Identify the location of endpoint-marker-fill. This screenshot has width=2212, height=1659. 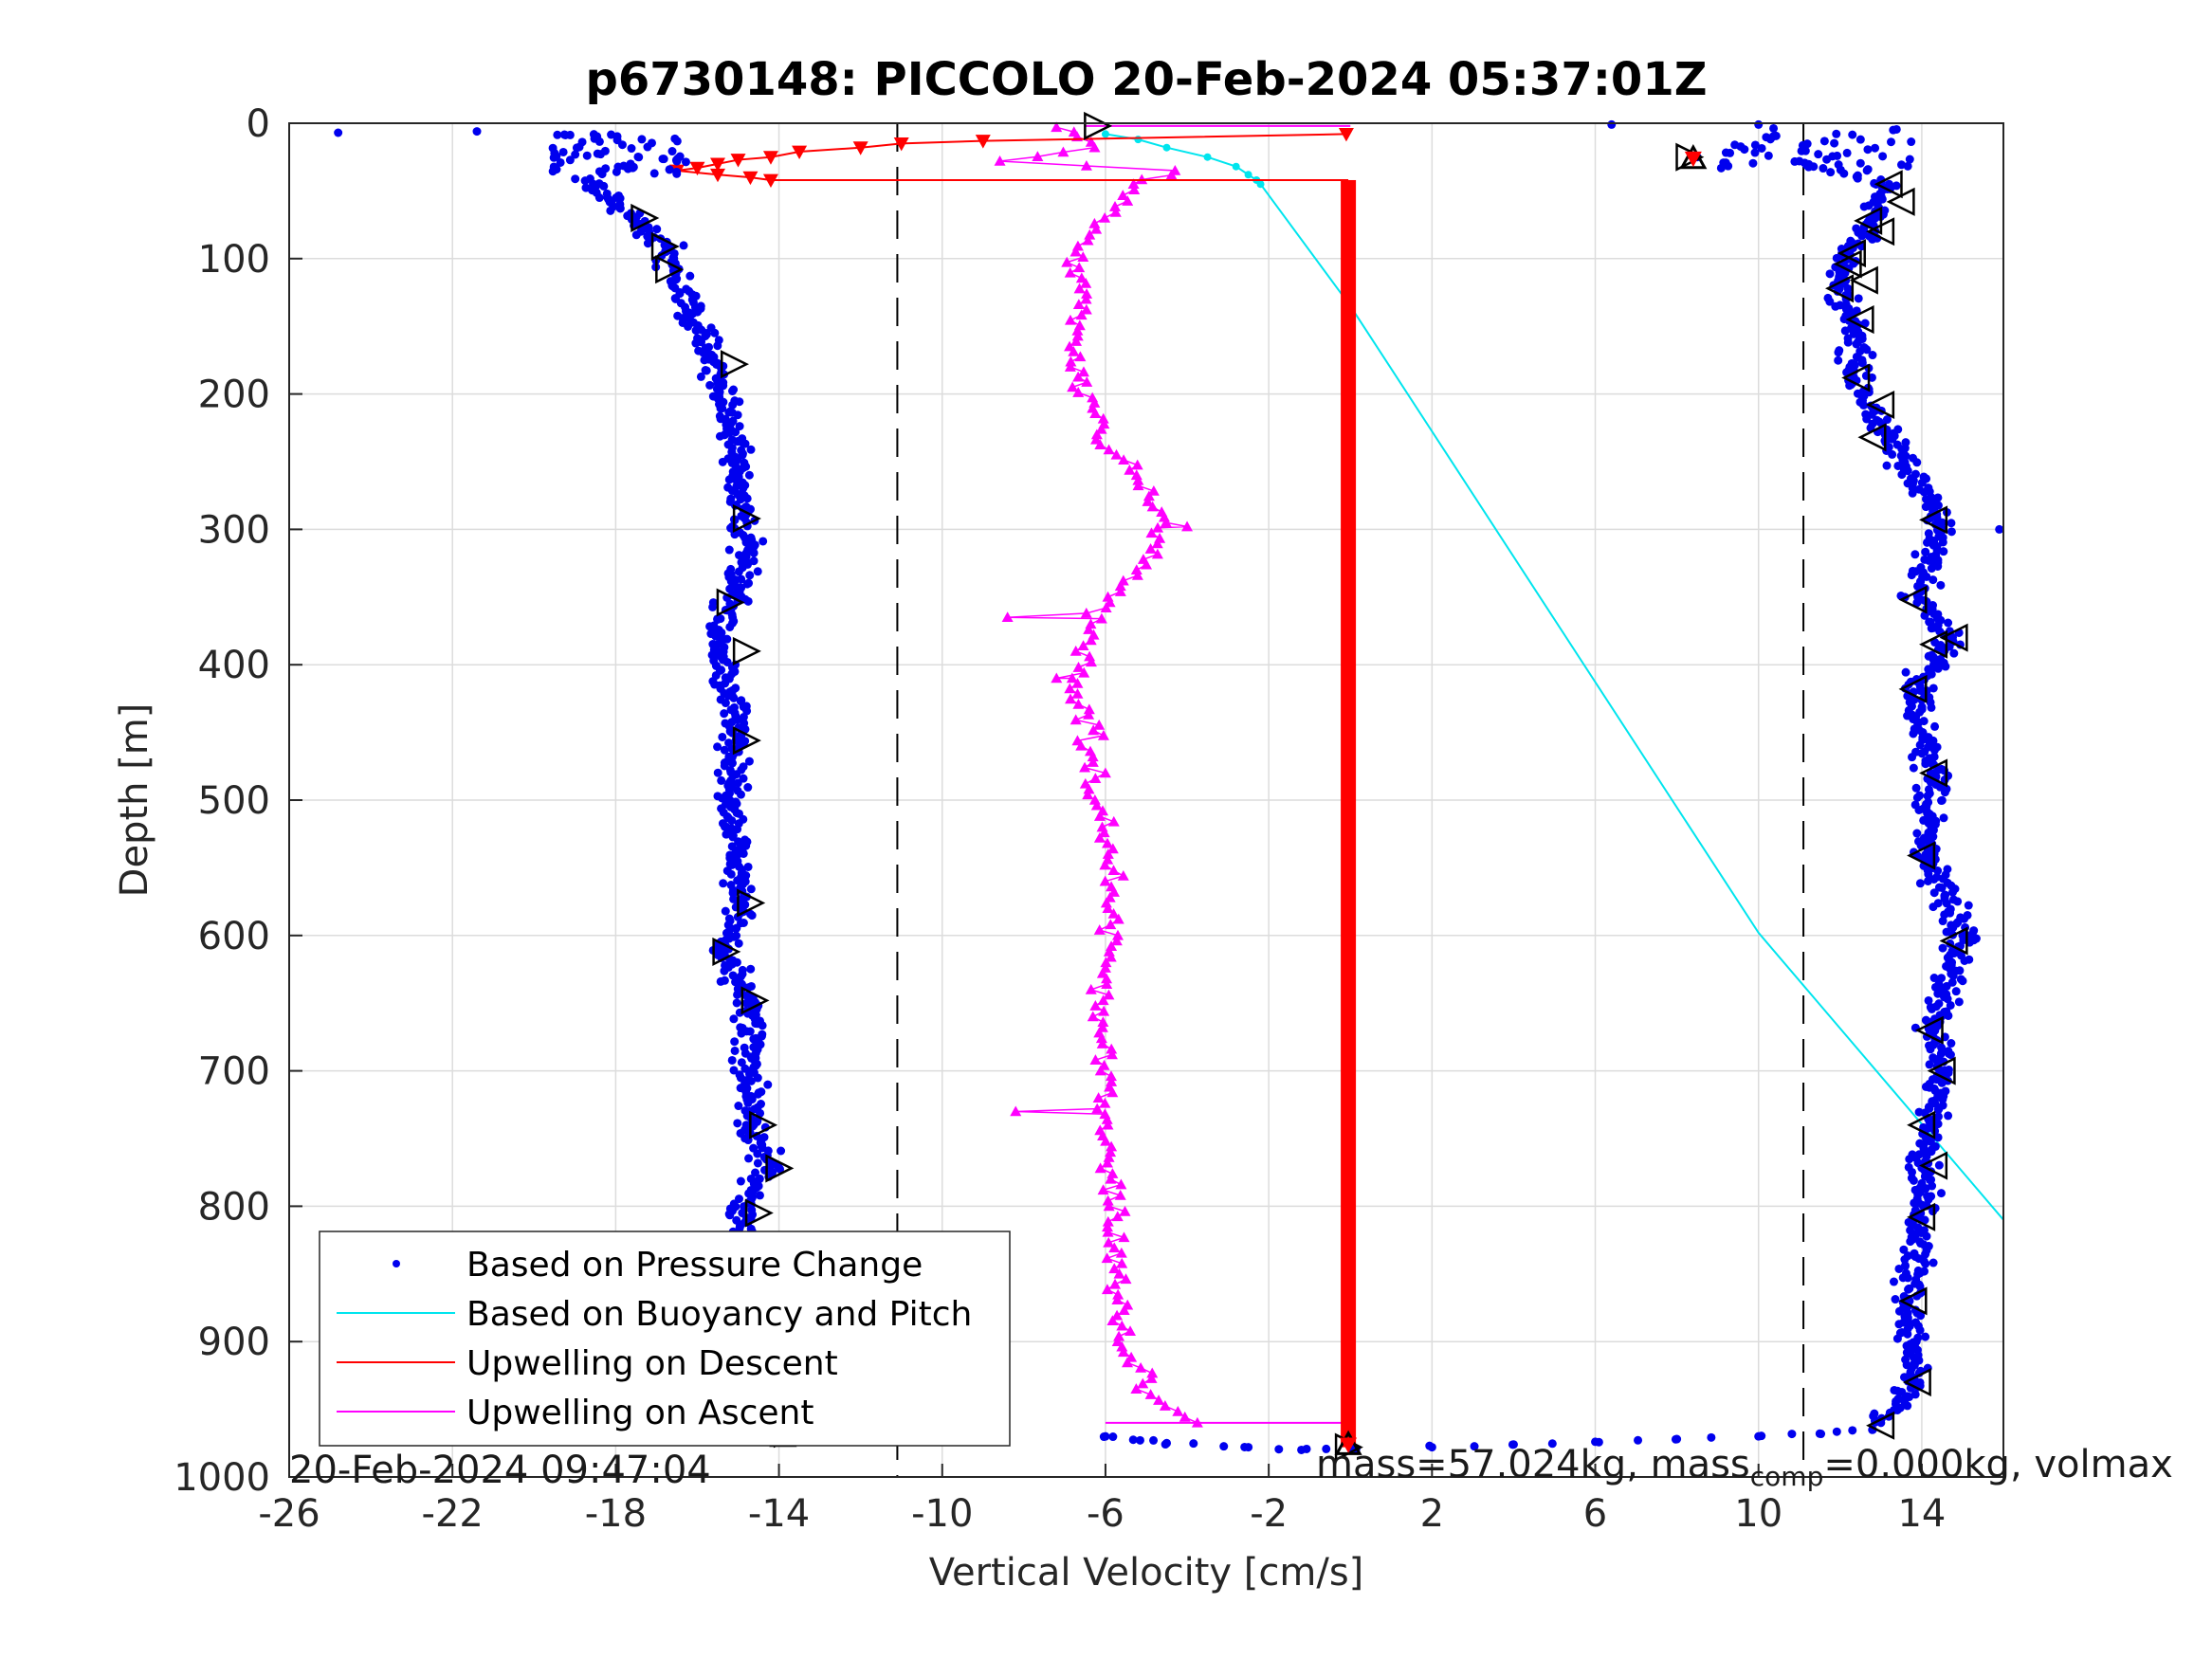
(1693, 159).